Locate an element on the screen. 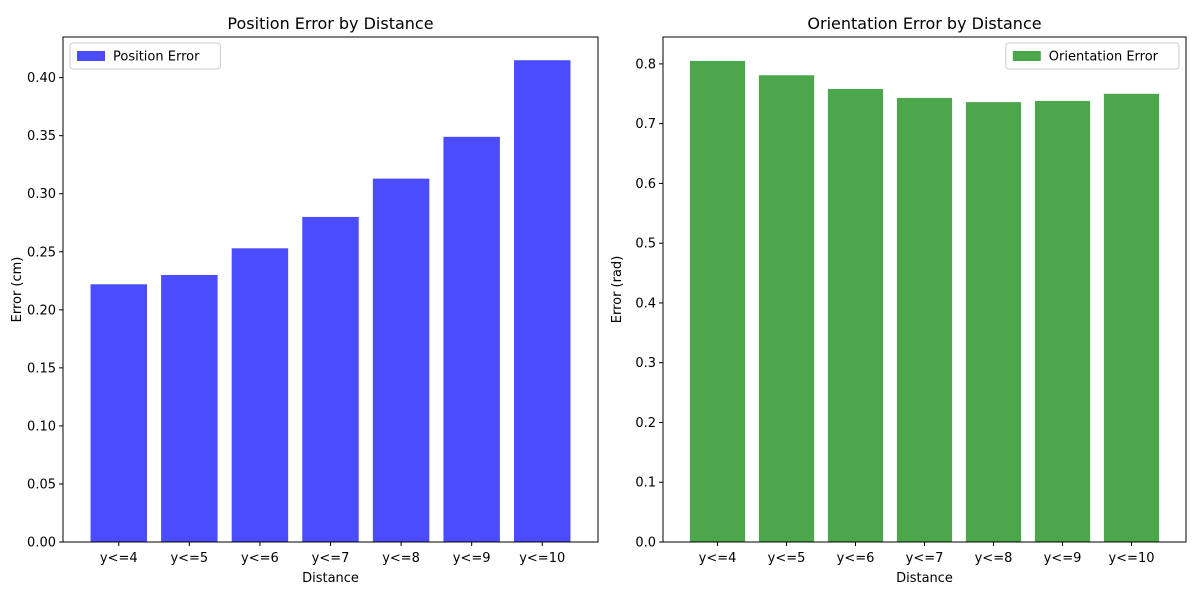 This screenshot has height=600, width=1200. y-tick-label: 0.4 is located at coordinates (645, 303).